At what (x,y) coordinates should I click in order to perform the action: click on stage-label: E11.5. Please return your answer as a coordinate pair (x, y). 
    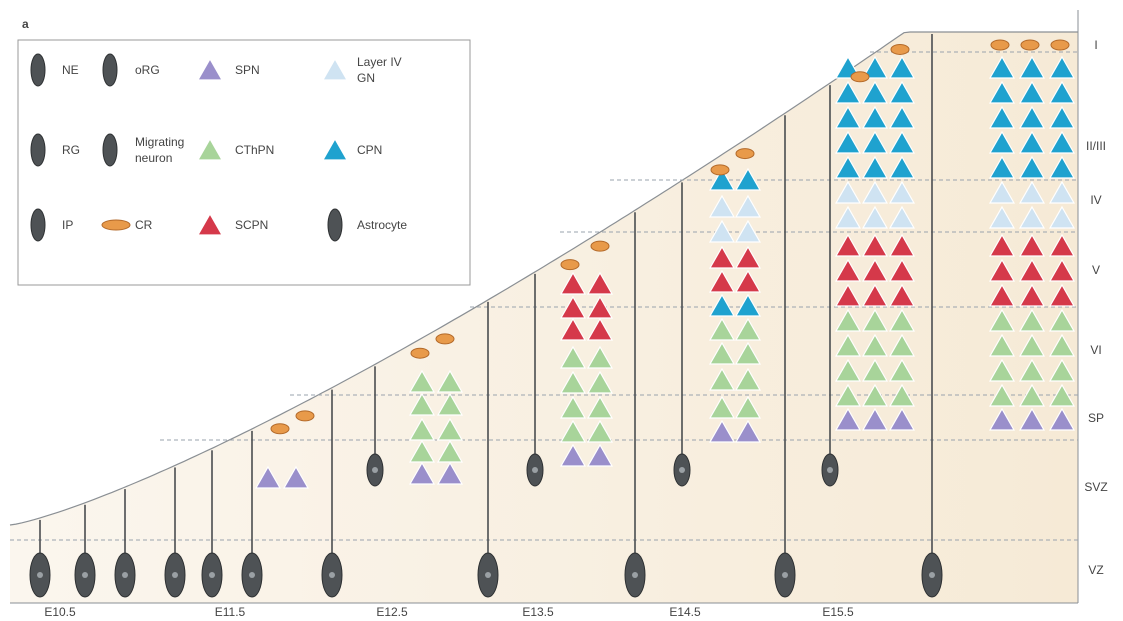
    Looking at the image, I should click on (230, 612).